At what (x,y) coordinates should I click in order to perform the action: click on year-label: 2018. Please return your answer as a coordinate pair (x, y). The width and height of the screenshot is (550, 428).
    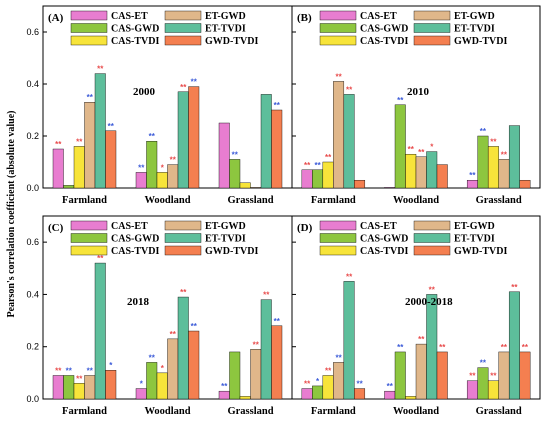
    Looking at the image, I should click on (138, 302).